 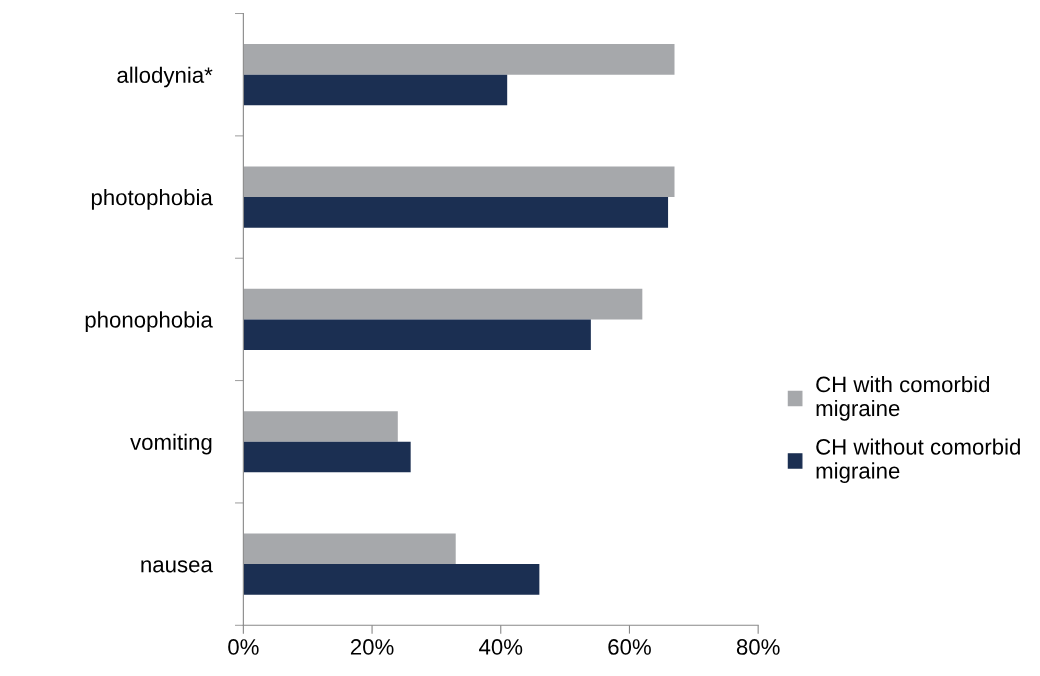 What do you see at coordinates (372, 647) in the screenshot?
I see `x-tick-label: 20%` at bounding box center [372, 647].